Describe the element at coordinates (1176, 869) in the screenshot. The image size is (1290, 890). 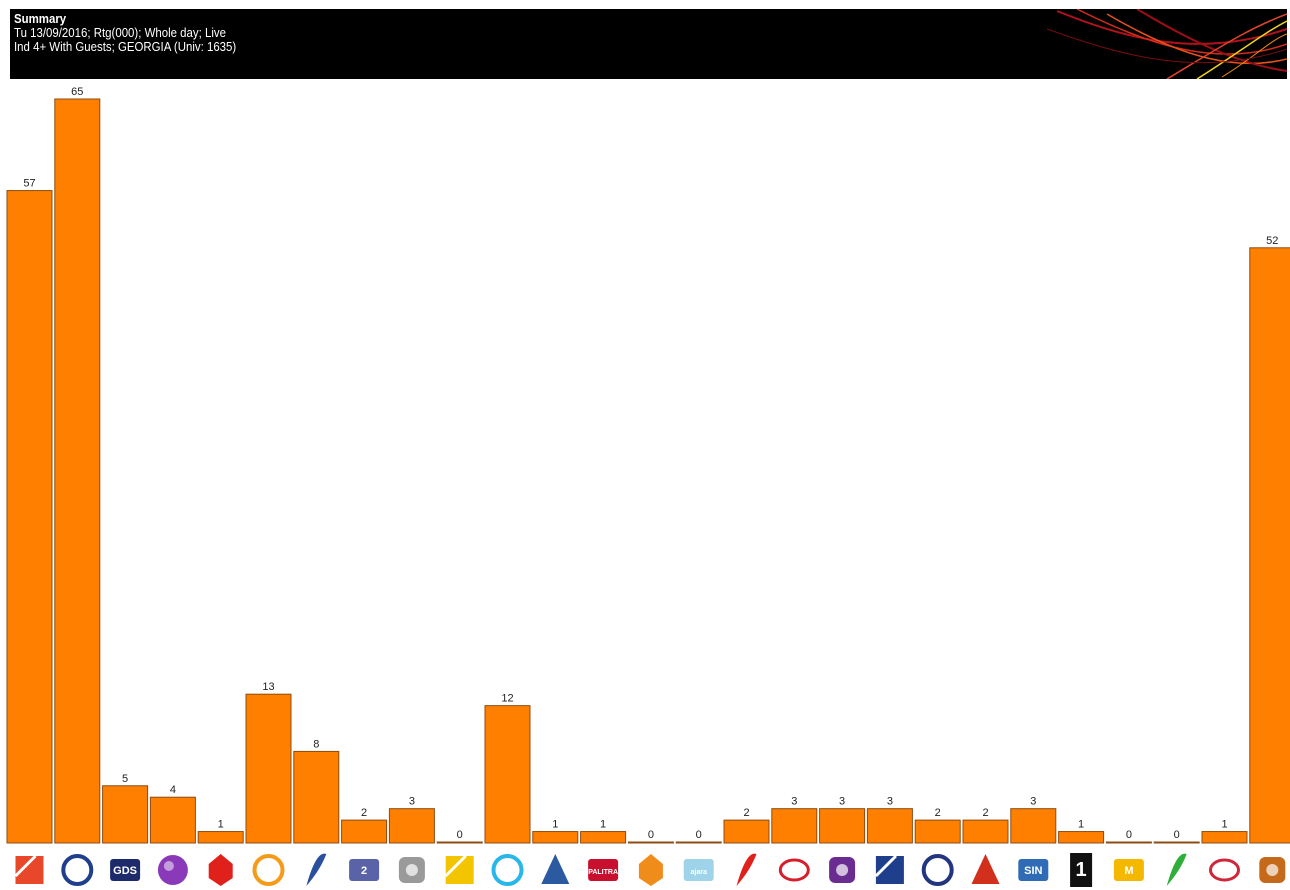
I see `green-pulse-logo-icon` at that location.